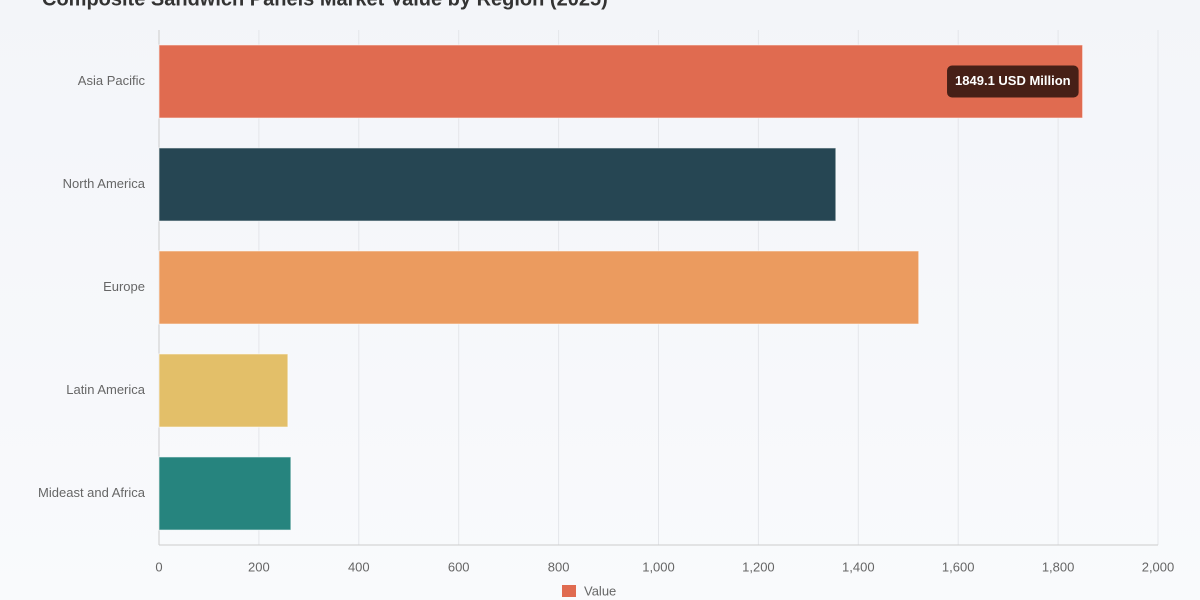 Image resolution: width=1200 pixels, height=600 pixels. I want to click on tooltip: 1849.1 USD Million, so click(1013, 81).